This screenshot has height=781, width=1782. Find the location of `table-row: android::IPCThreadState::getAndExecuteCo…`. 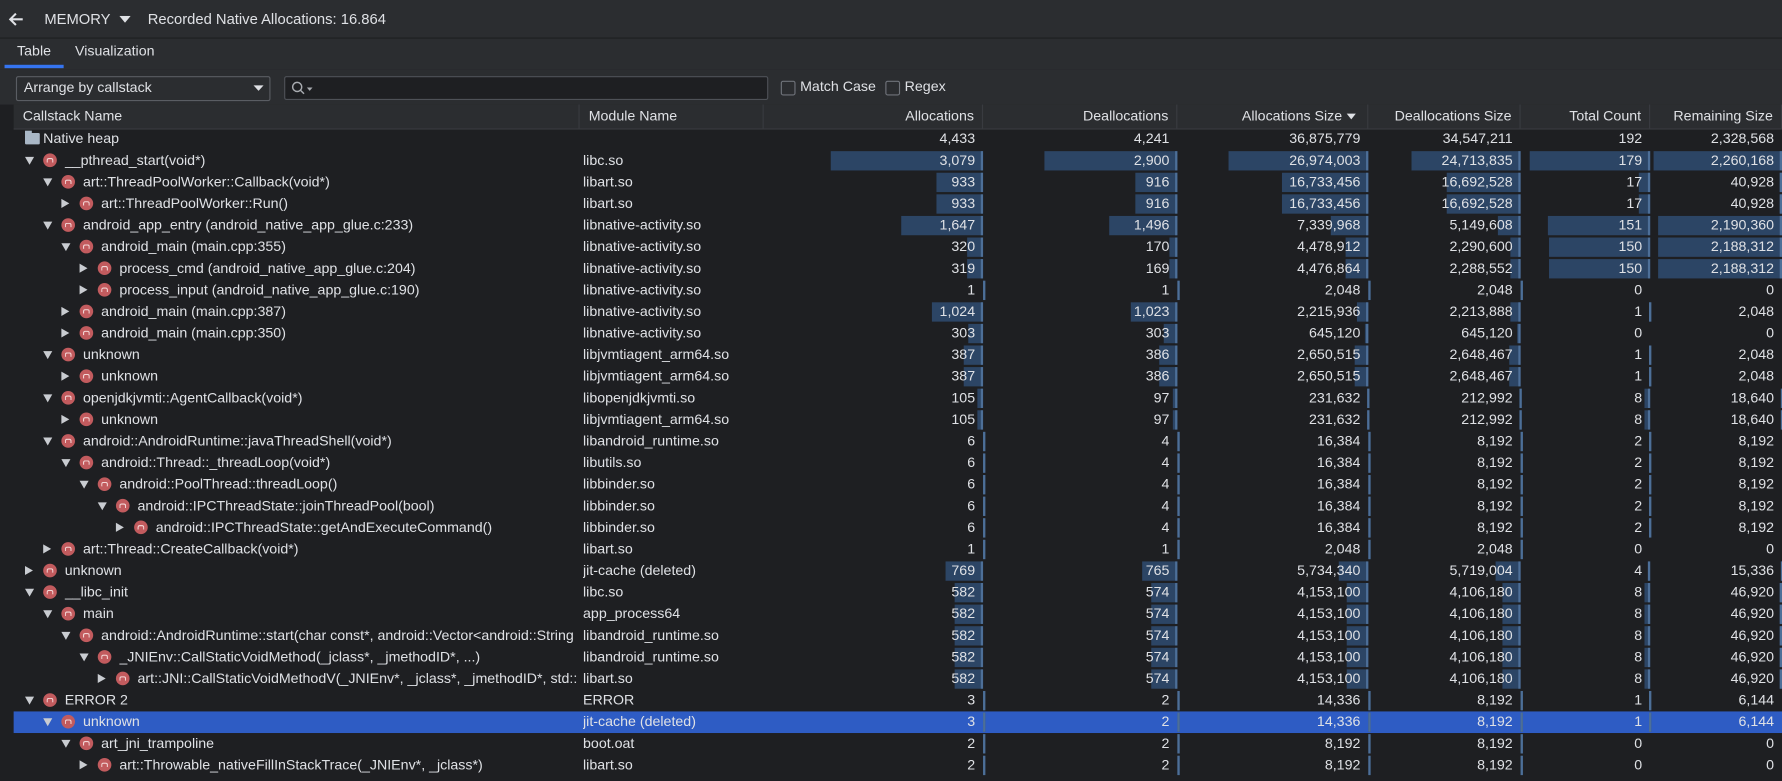

table-row: android::IPCThreadState::getAndExecuteCo… is located at coordinates (898, 528).